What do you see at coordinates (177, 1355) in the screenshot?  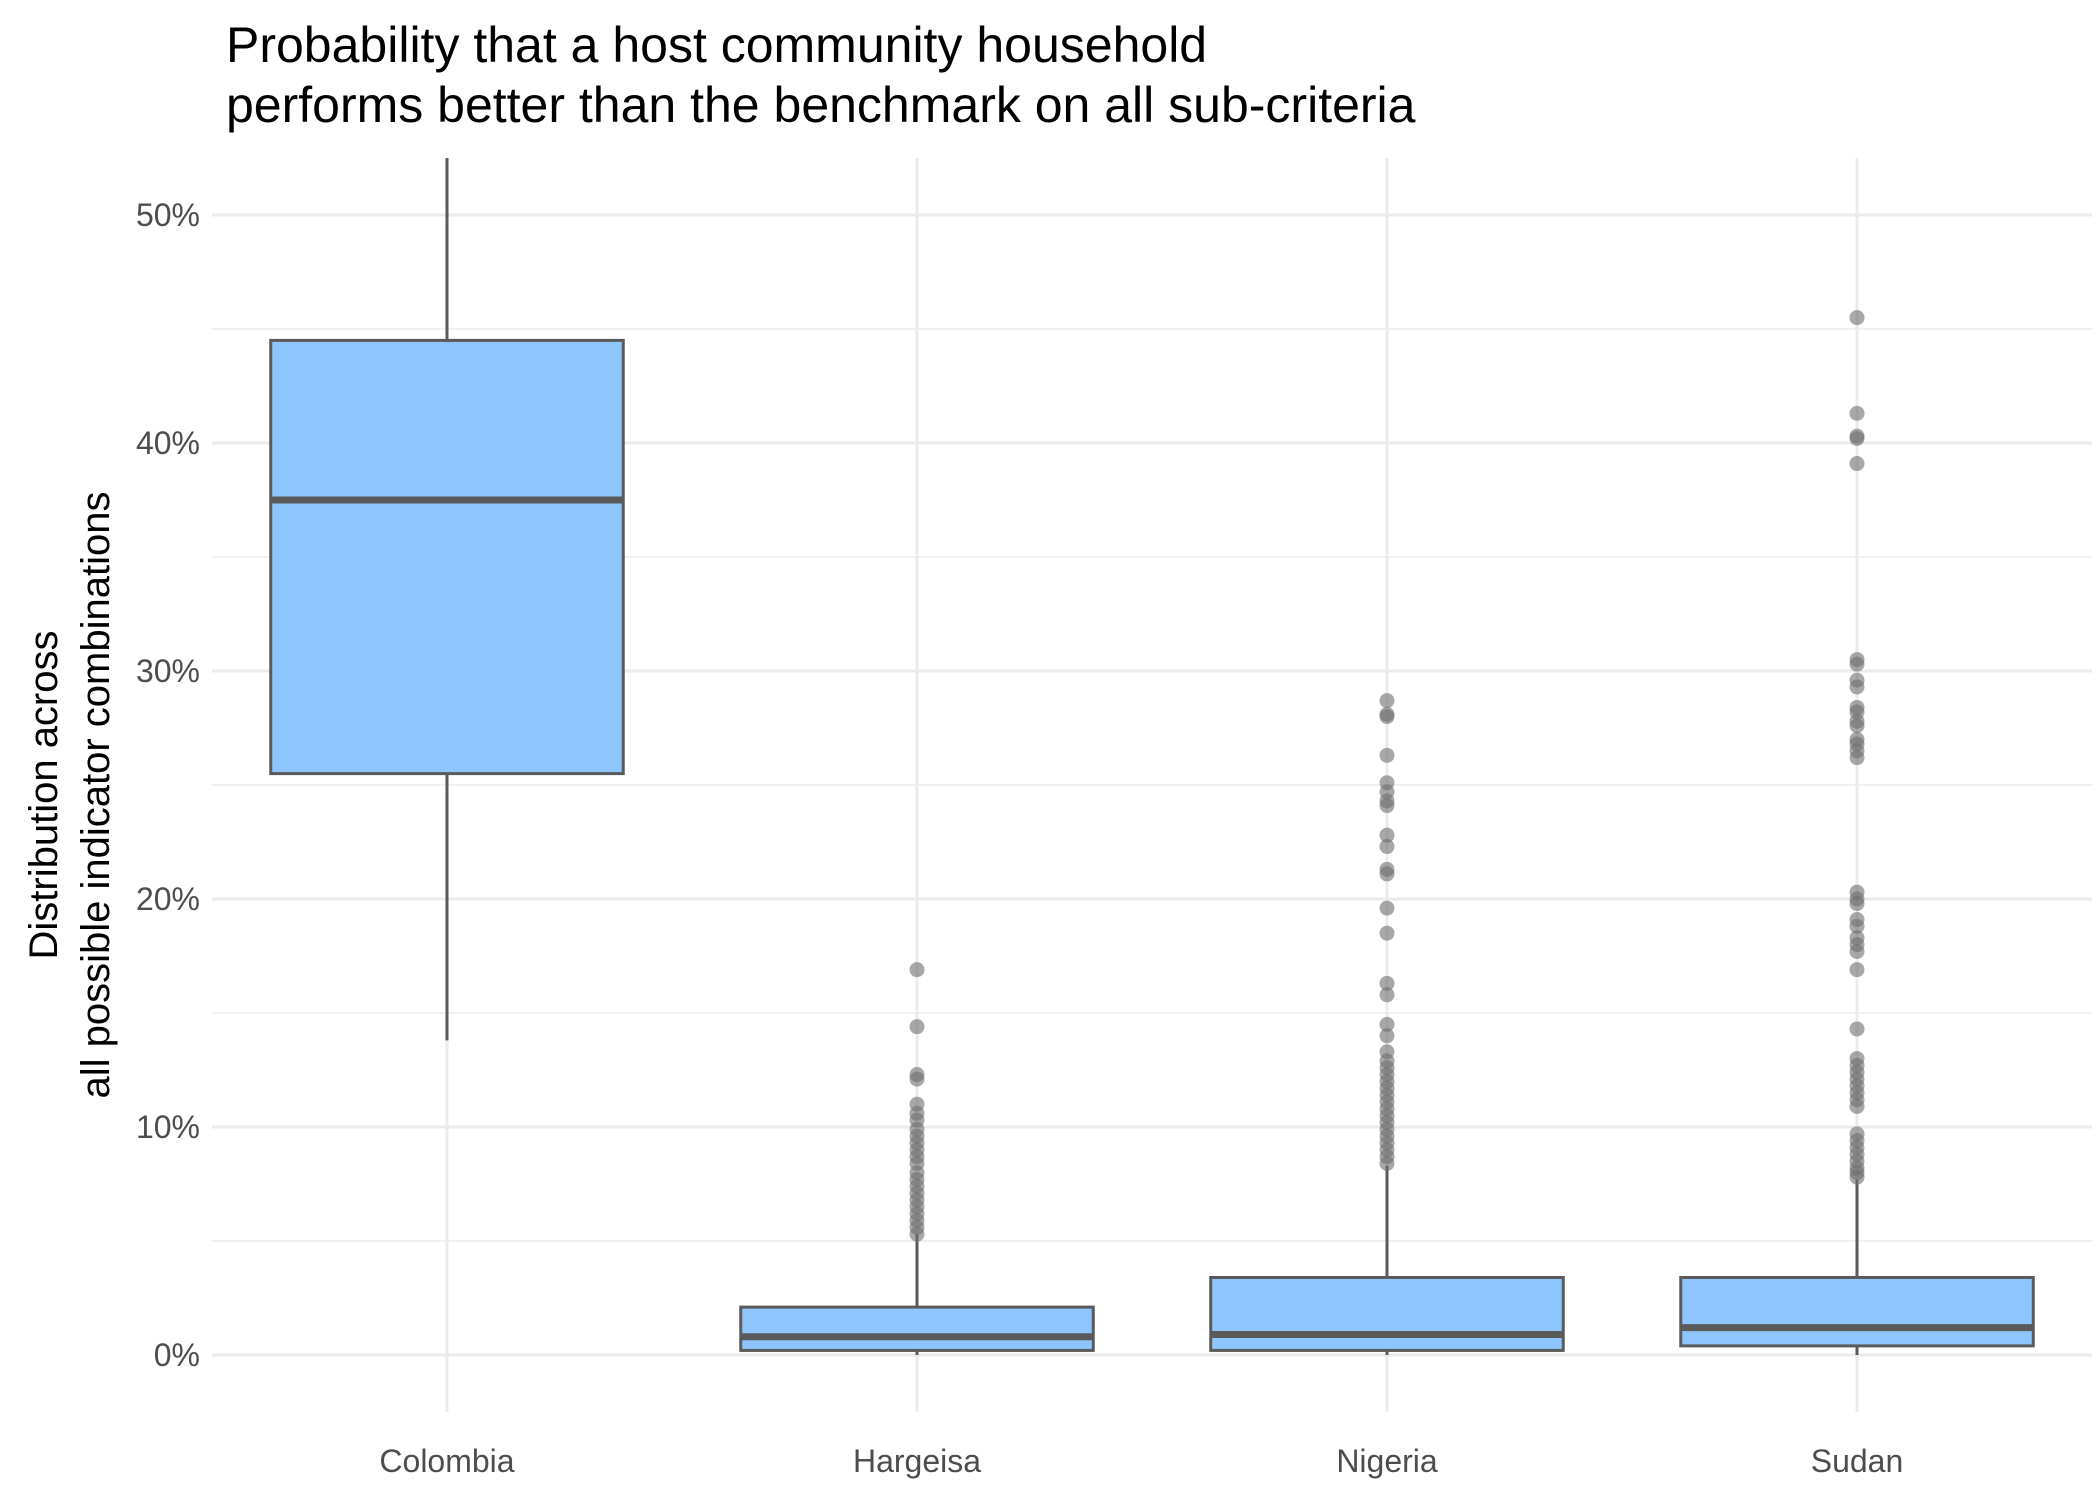 I see `y-tick-label: 0%` at bounding box center [177, 1355].